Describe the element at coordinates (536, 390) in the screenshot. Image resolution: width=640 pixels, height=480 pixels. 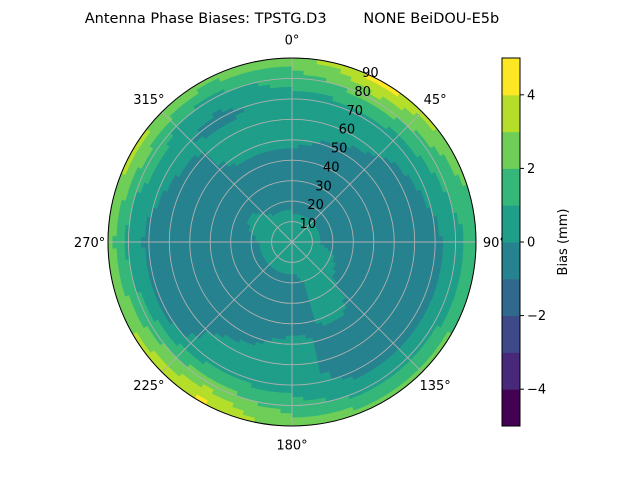
I see `colorbar-tick-label: −4` at that location.